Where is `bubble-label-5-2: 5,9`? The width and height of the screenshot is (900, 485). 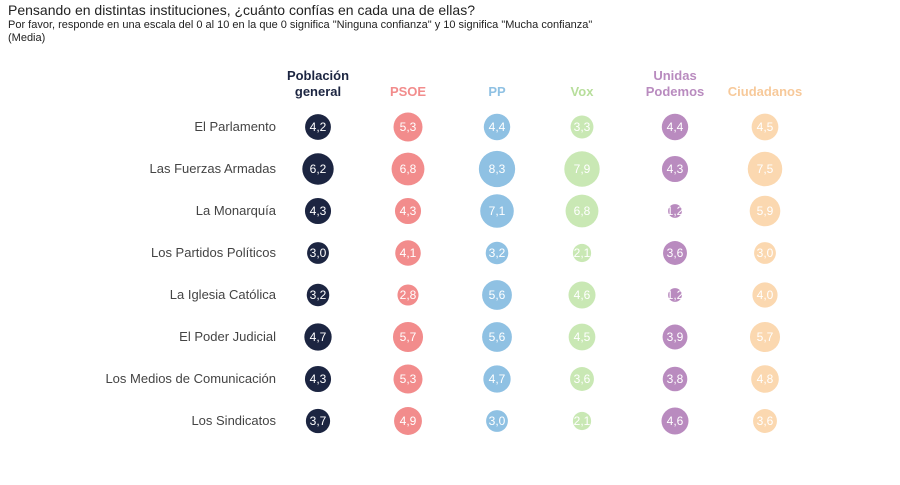
bubble-label-5-2: 5,9 is located at coordinates (765, 211).